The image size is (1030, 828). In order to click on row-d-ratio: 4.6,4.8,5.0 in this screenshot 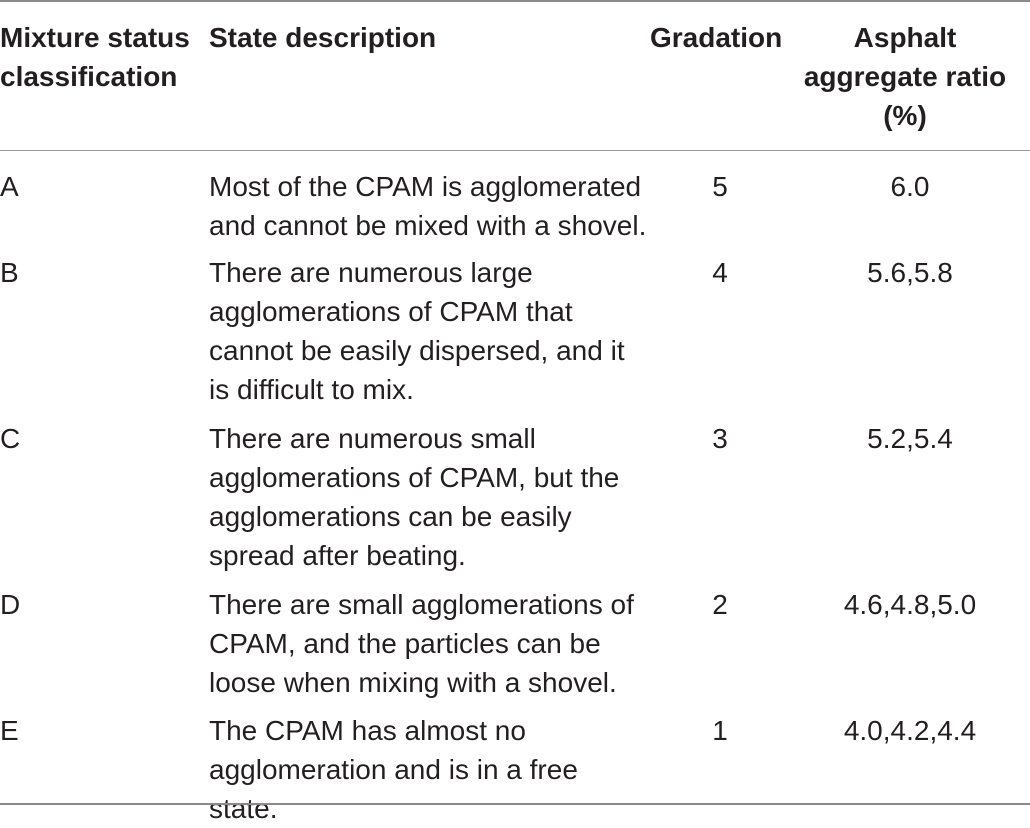, I will do `click(910, 604)`.